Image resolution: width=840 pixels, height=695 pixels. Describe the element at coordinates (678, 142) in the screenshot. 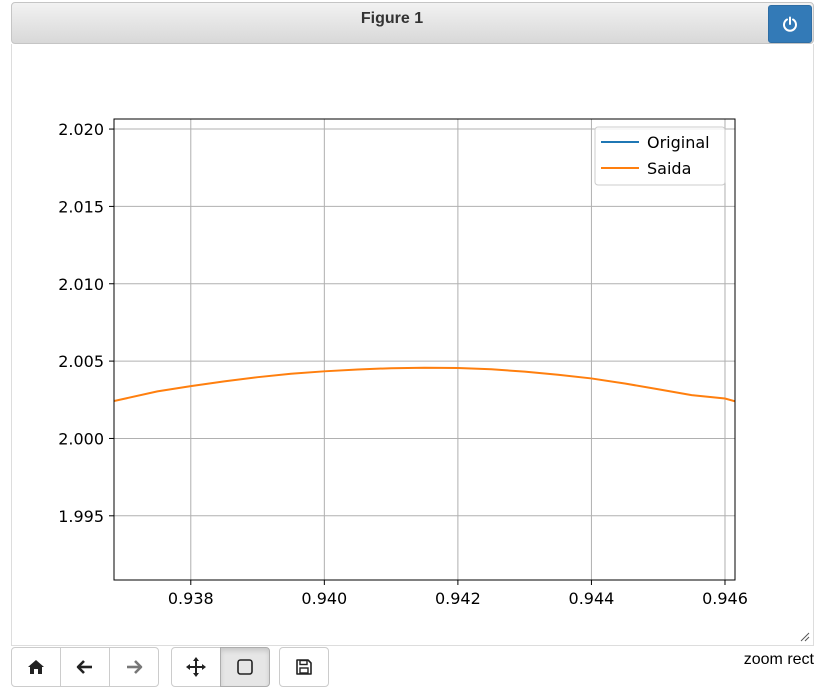

I see `legend-label-original: Original` at that location.